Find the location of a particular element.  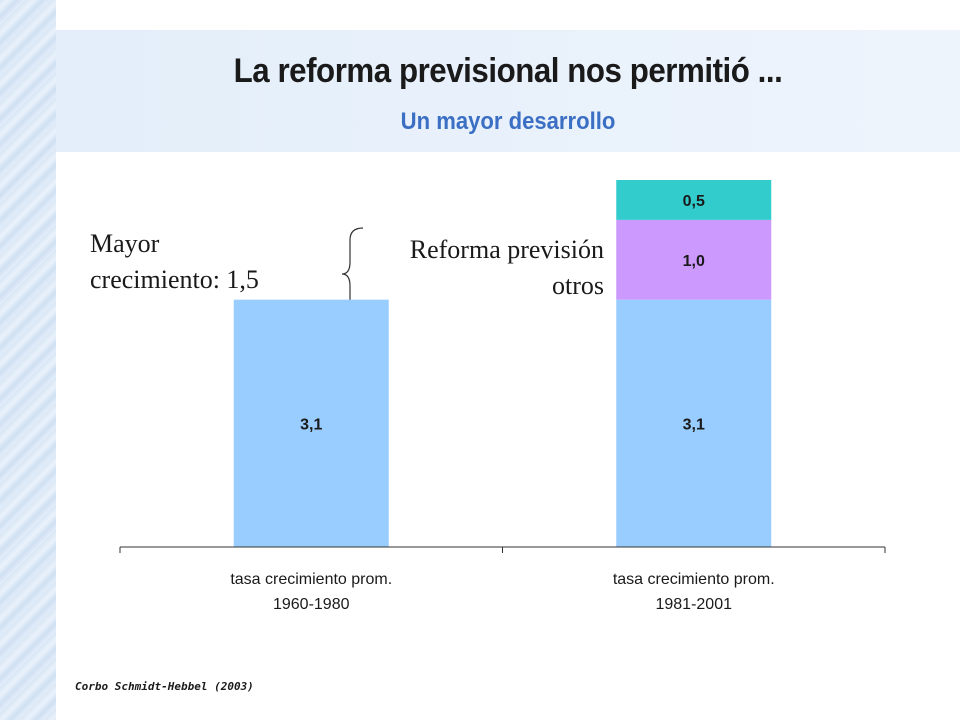

source-note: Corbo Schmidt-Hebbel (2003) is located at coordinates (164, 686).